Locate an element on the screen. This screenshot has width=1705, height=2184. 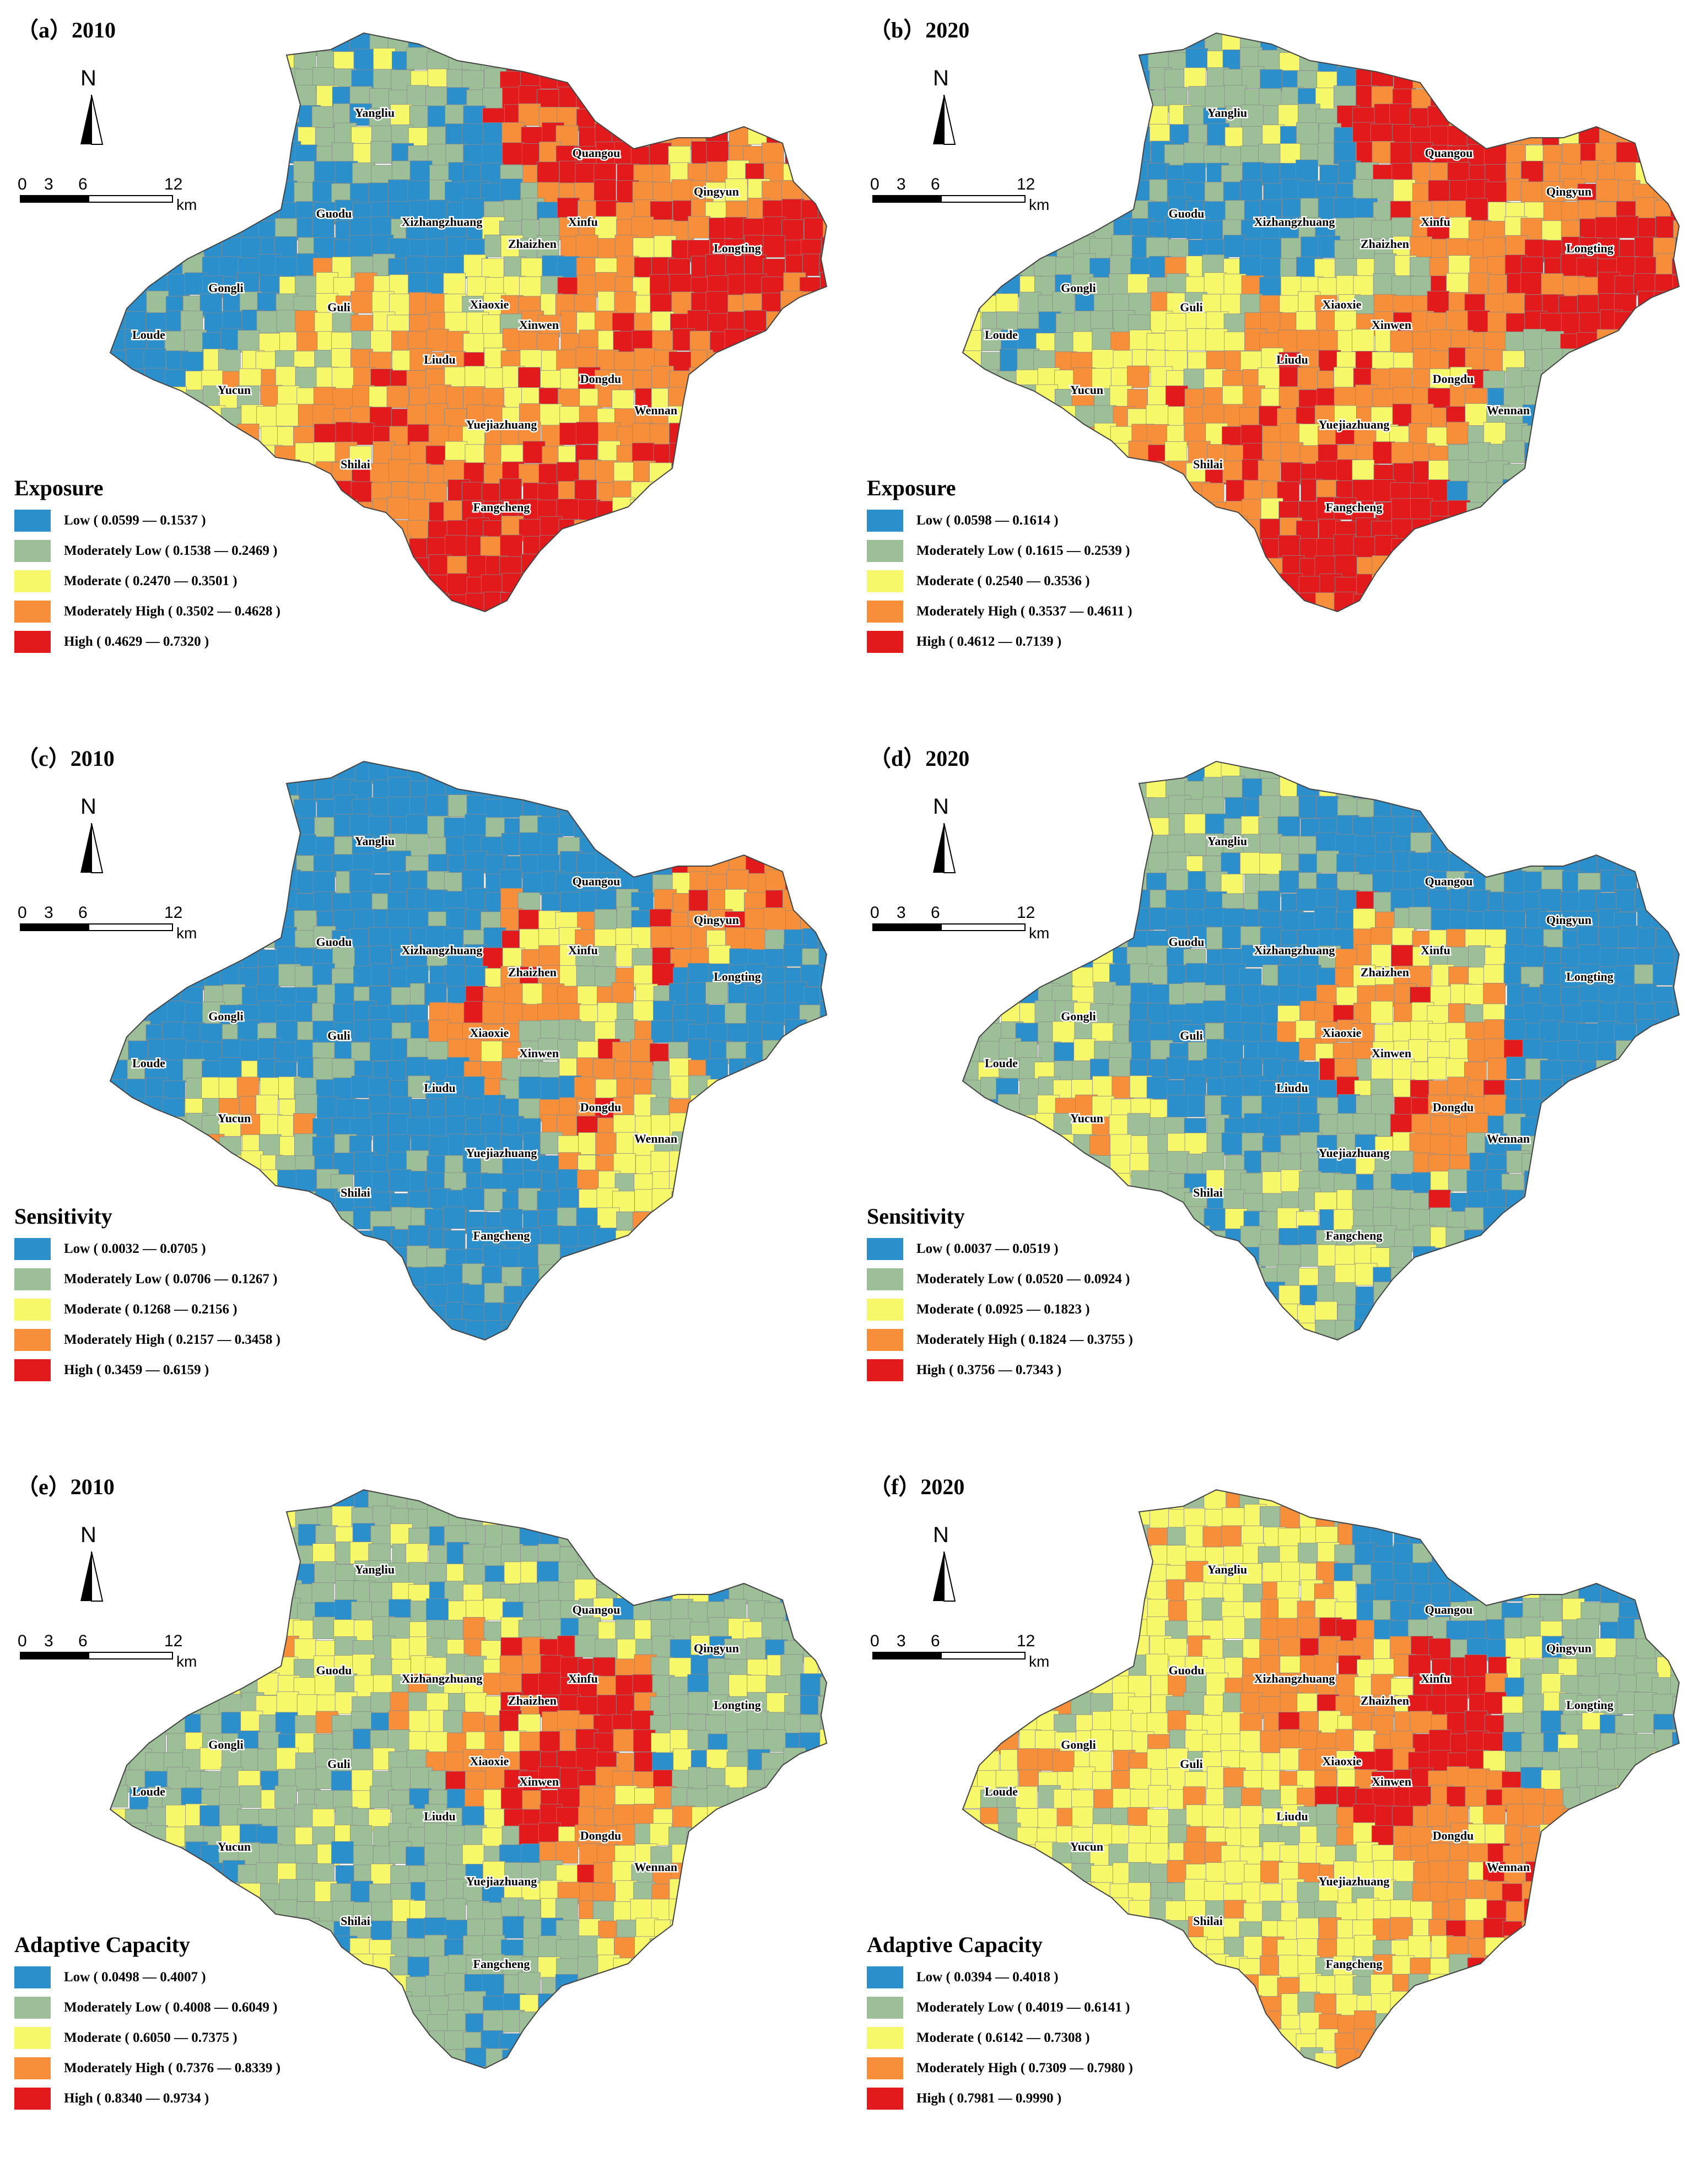
town-label: Loude is located at coordinates (149, 1063).